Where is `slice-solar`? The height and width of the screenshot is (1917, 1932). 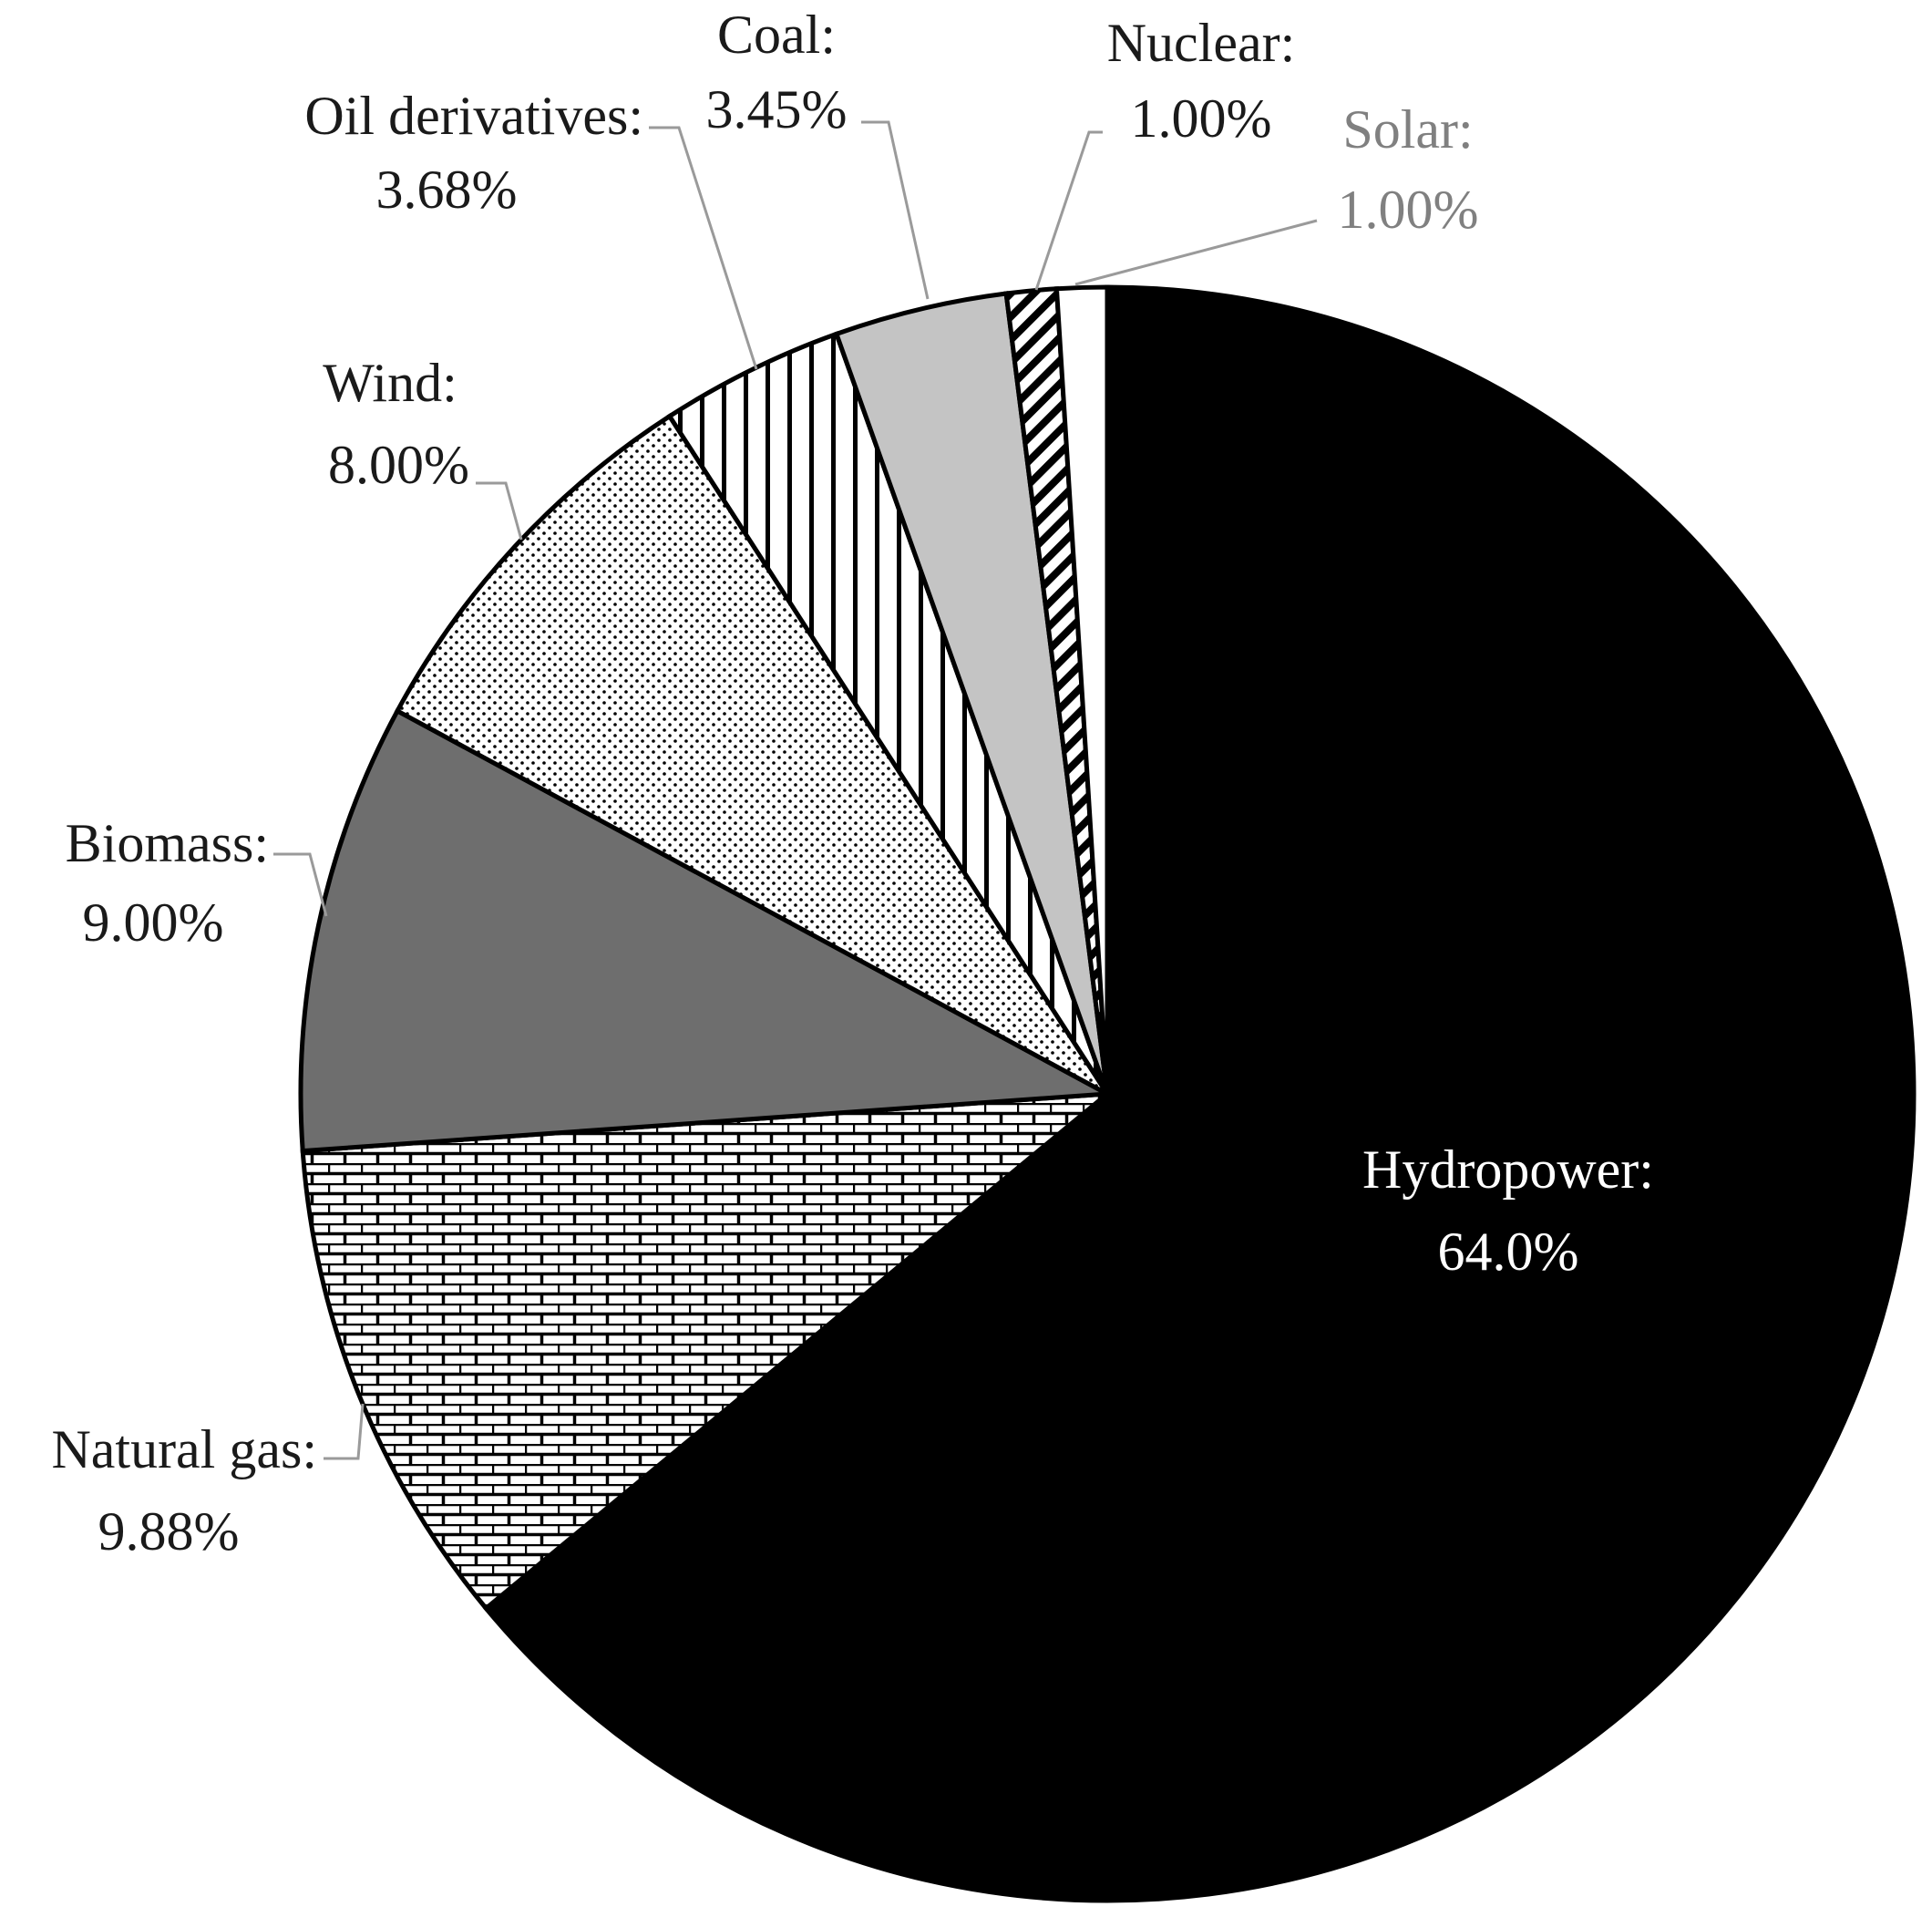
slice-solar is located at coordinates (1081, 690).